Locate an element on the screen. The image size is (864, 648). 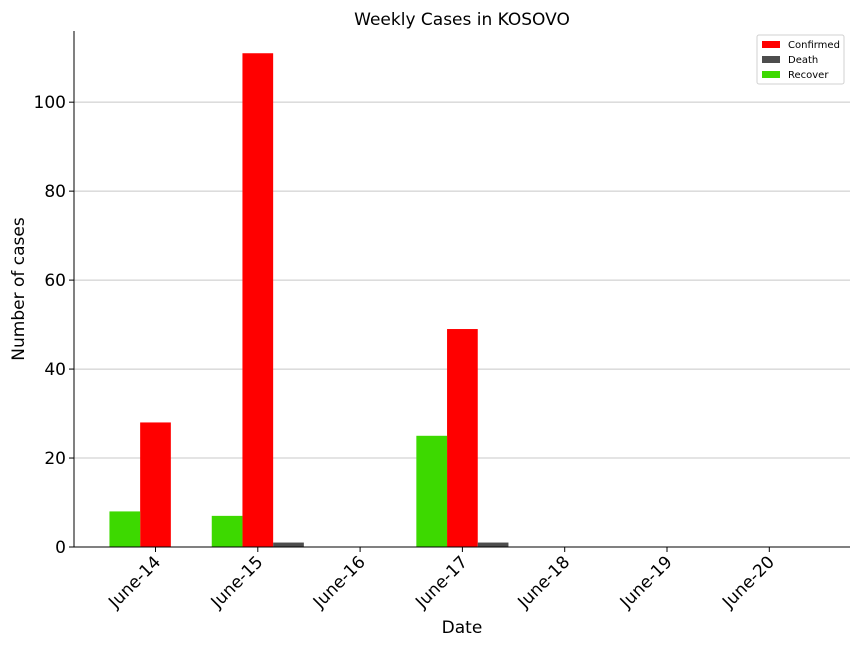
x-tick-label: June-14 is located at coordinates (134, 582).